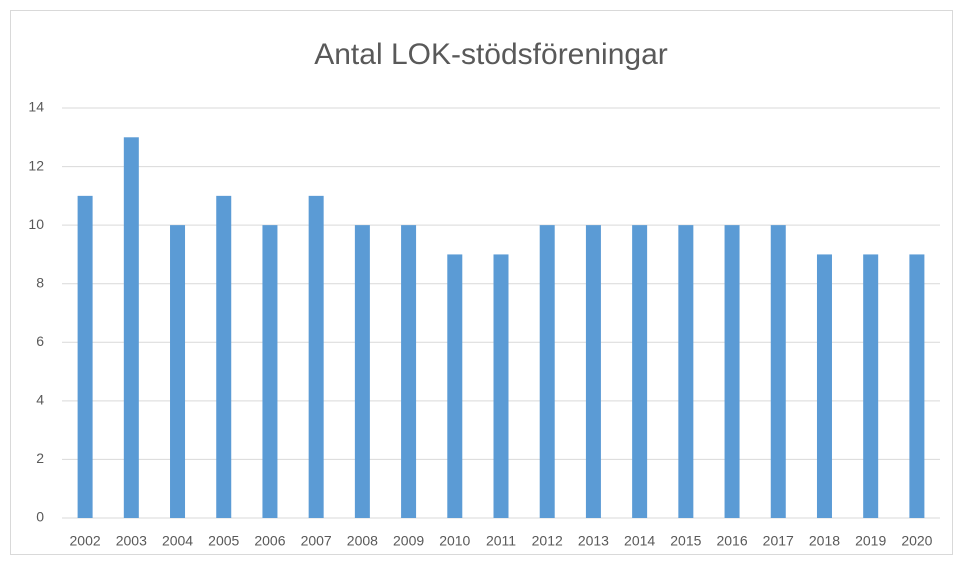 This screenshot has height=564, width=963. Describe the element at coordinates (40, 341) in the screenshot. I see `y-tick-label: 6` at that location.